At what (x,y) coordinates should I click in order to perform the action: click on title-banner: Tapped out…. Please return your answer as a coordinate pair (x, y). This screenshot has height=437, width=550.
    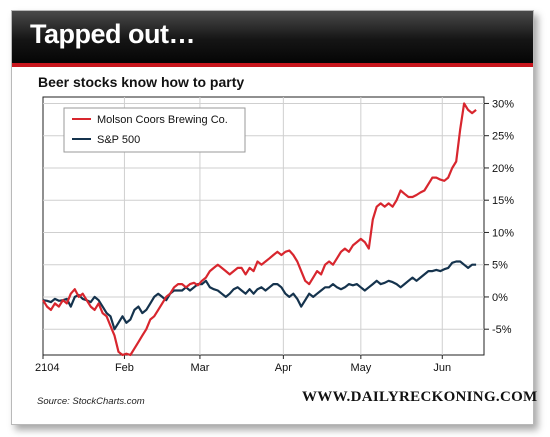
    Looking at the image, I should click on (272, 39).